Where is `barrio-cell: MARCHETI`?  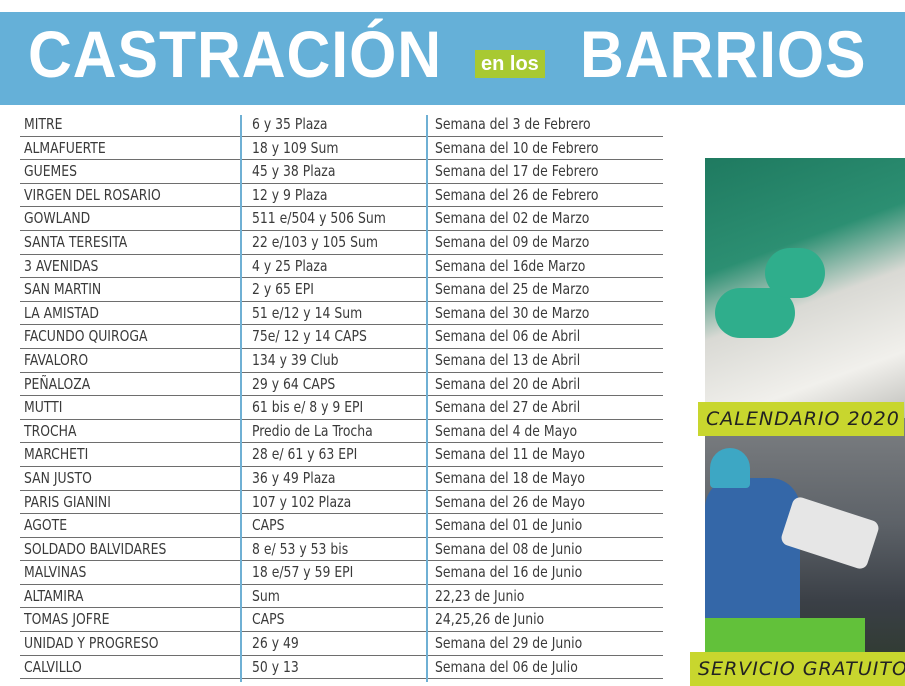 barrio-cell: MARCHETI is located at coordinates (56, 454).